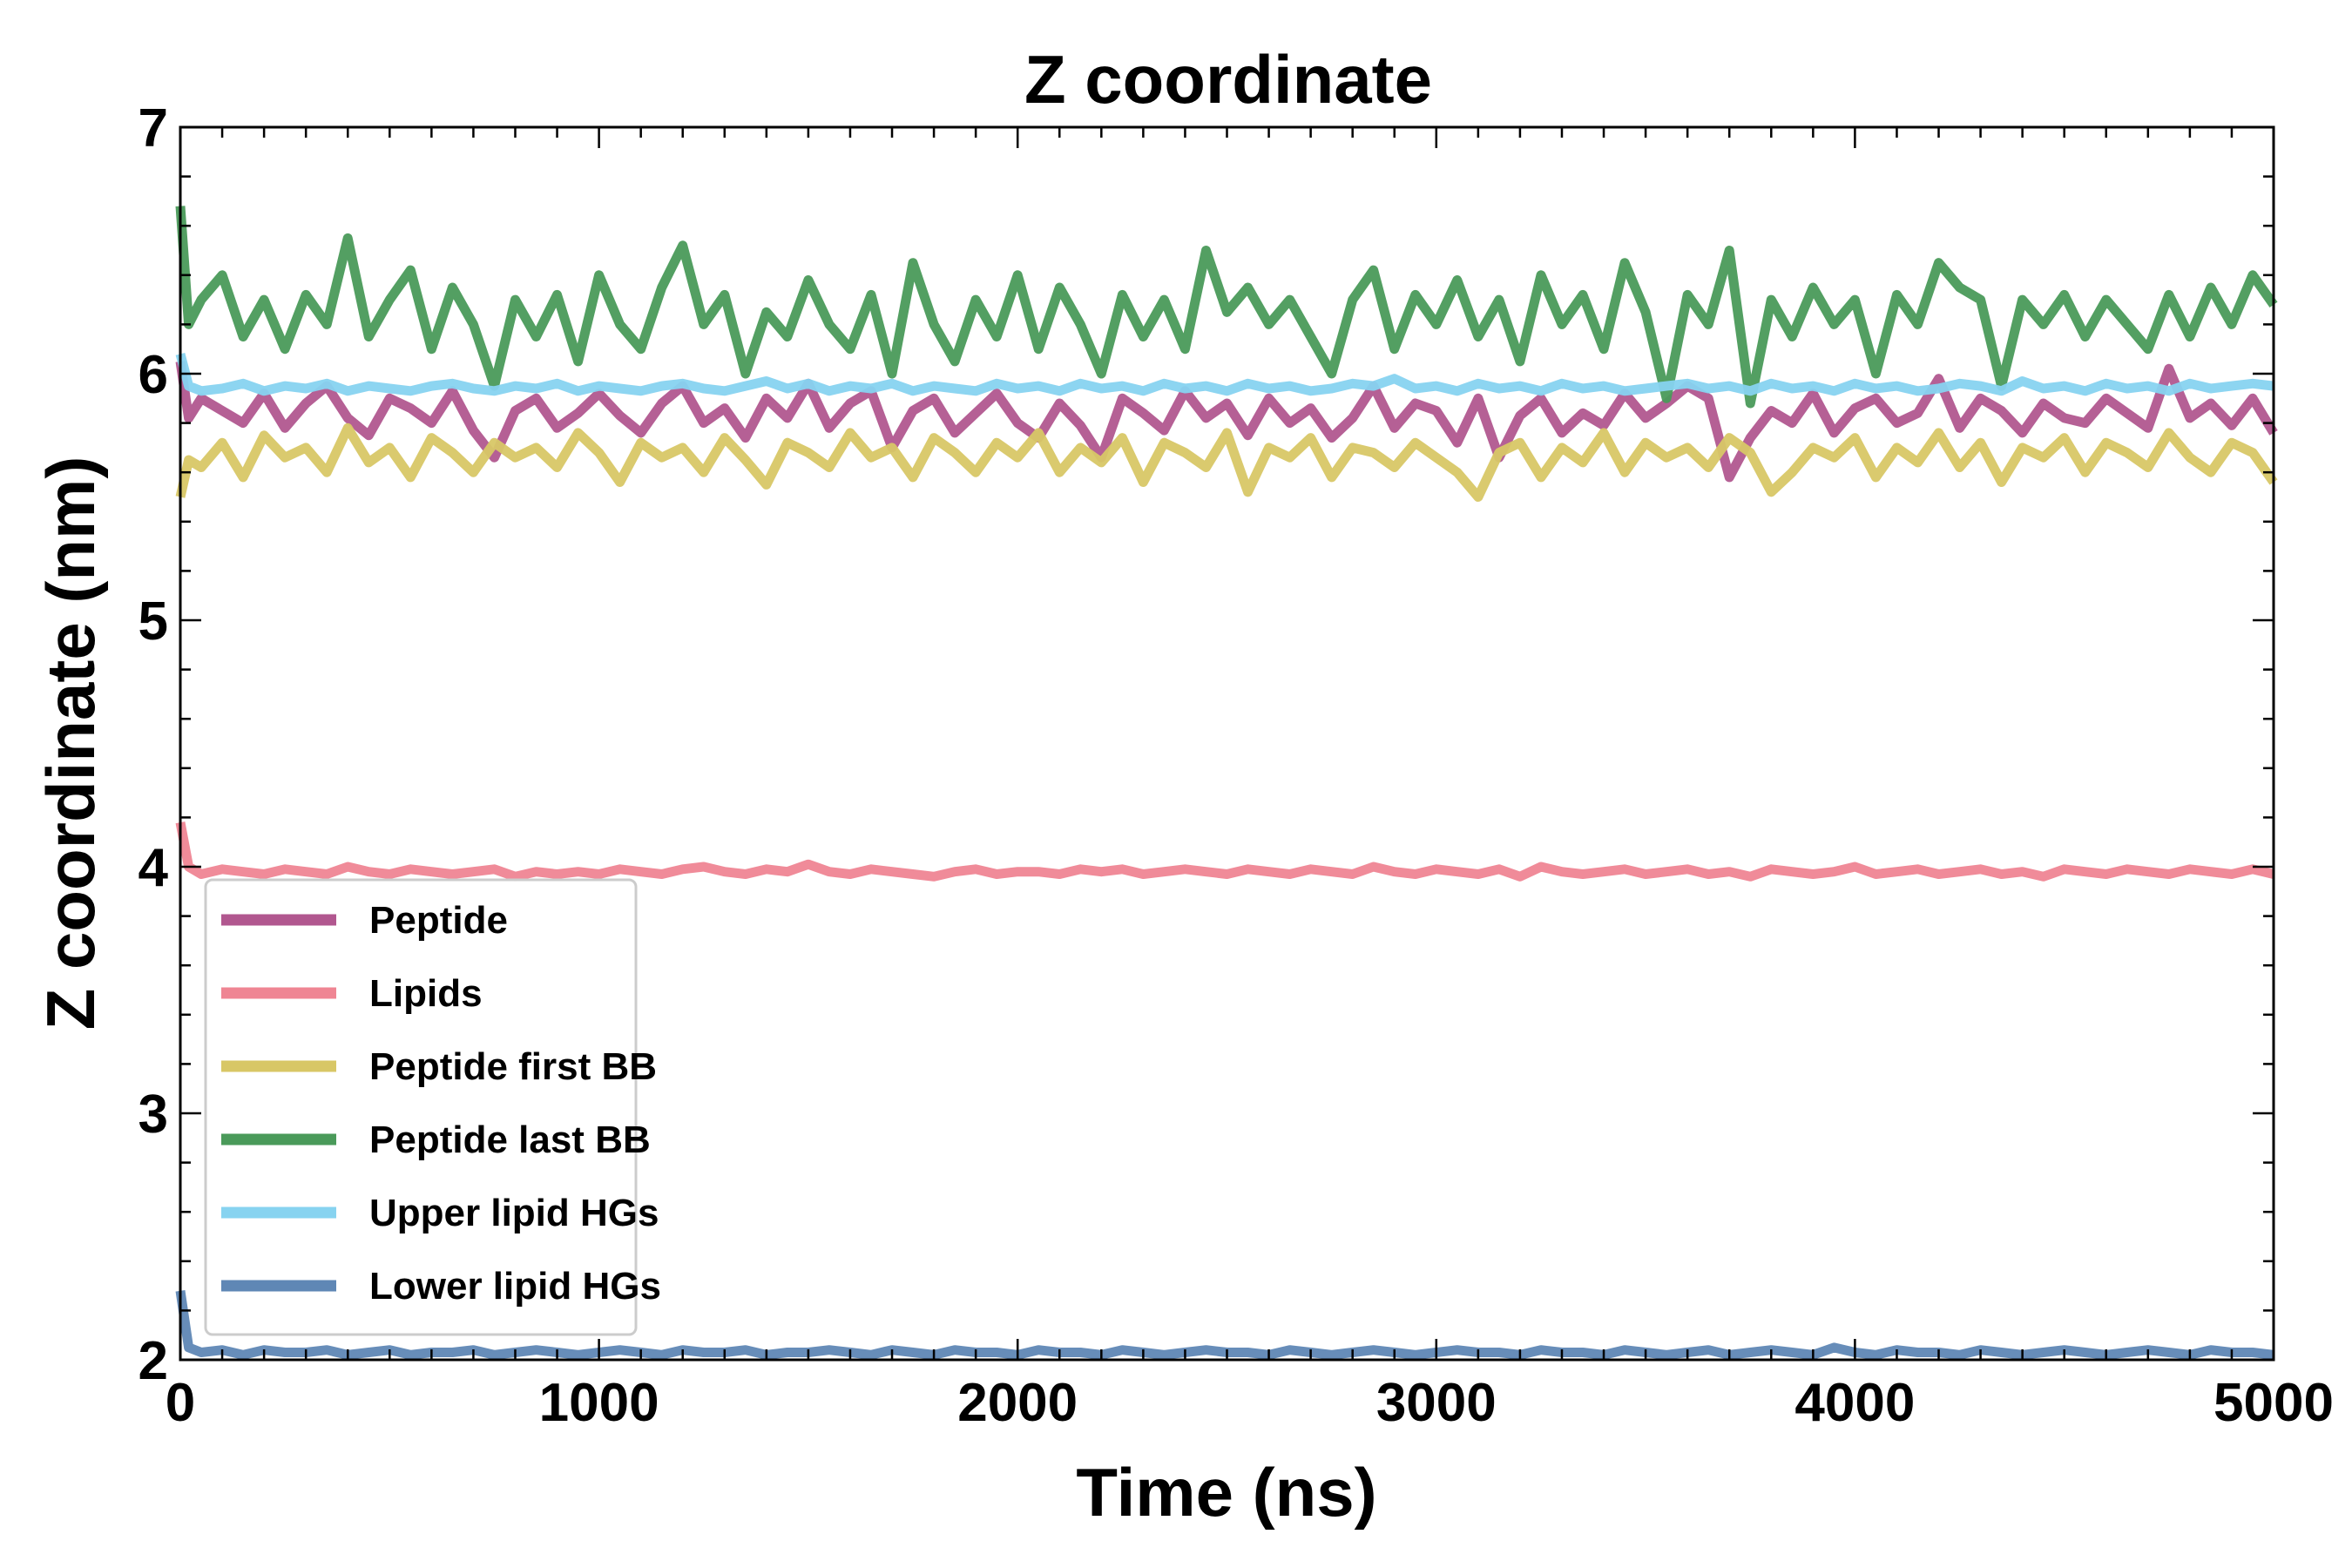 The width and height of the screenshot is (2352, 1568). Describe the element at coordinates (153, 621) in the screenshot. I see `y-tick-label: 5` at that location.